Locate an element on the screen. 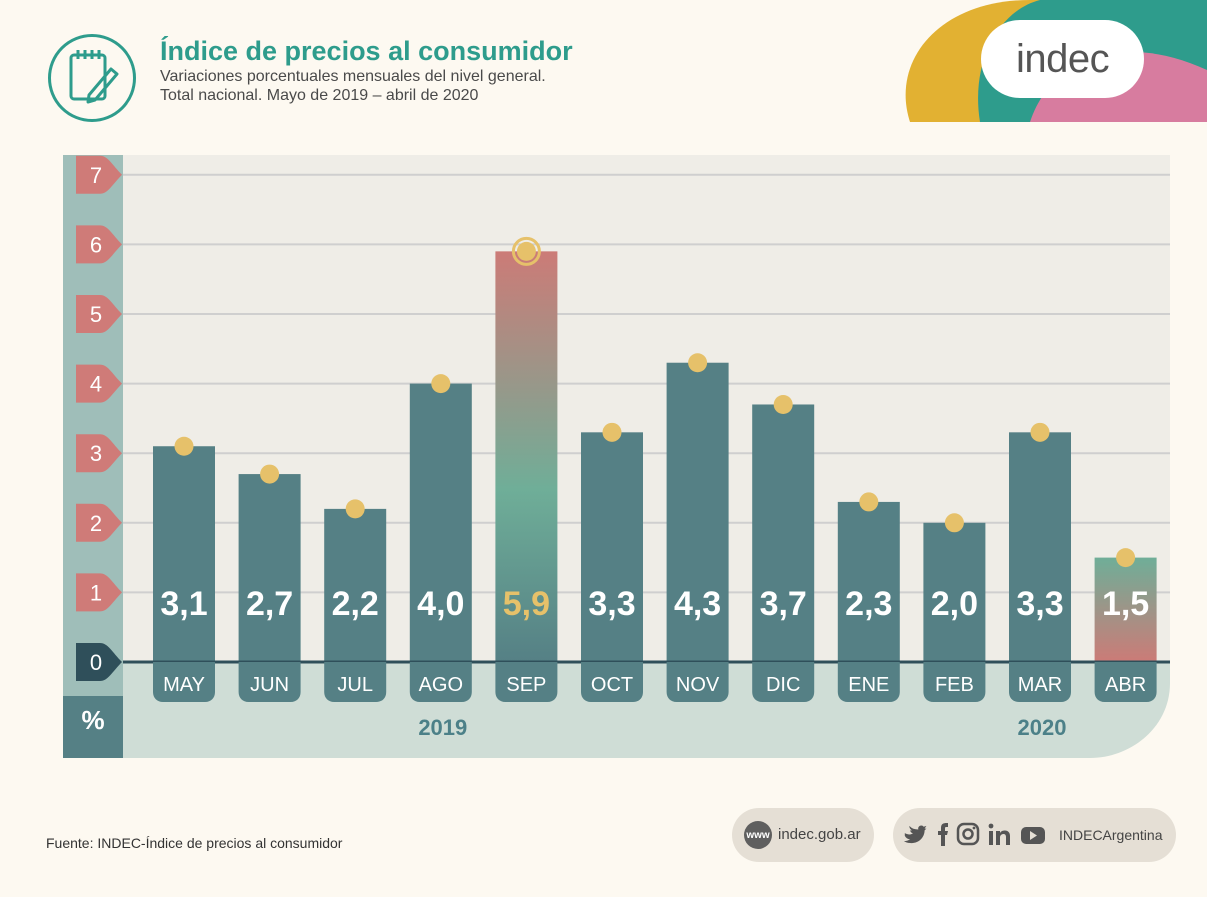 This screenshot has width=1207, height=897. year-label: 2020 is located at coordinates (1042, 727).